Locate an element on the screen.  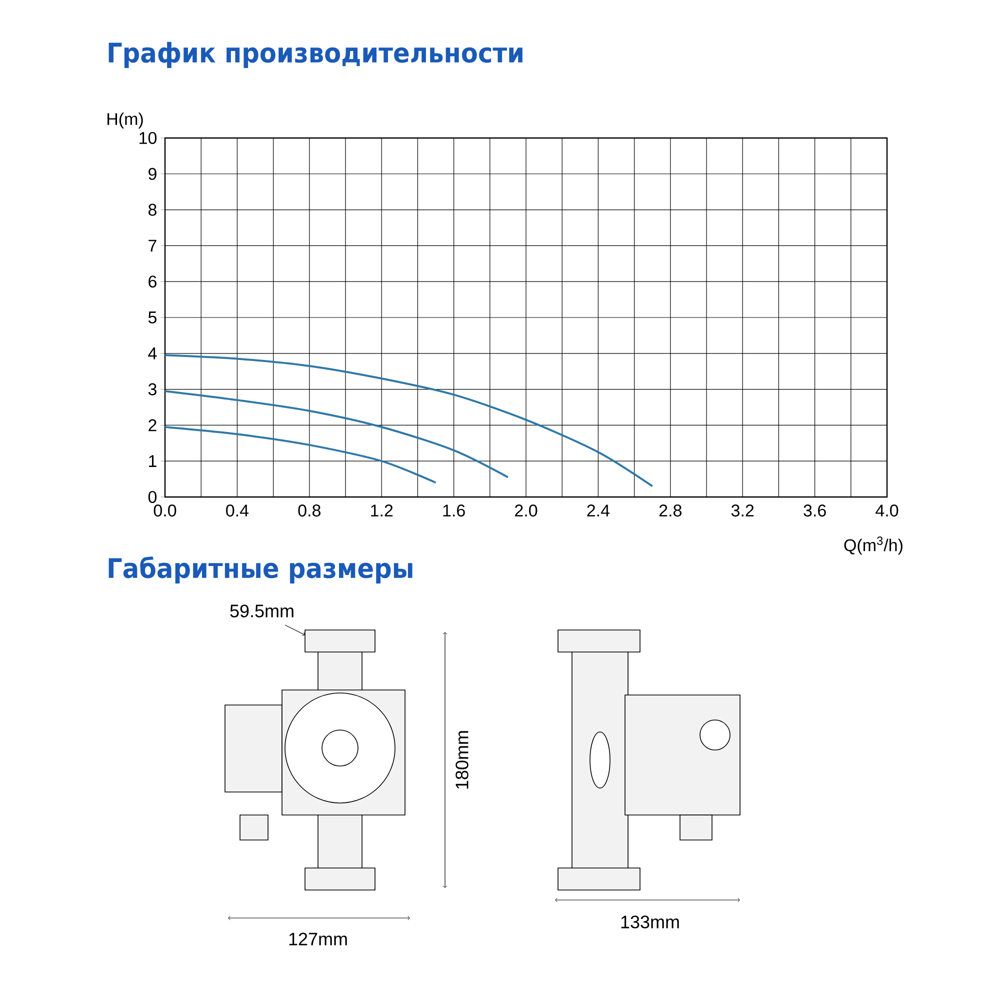
y-tick-label: 3 is located at coordinates (152, 389).